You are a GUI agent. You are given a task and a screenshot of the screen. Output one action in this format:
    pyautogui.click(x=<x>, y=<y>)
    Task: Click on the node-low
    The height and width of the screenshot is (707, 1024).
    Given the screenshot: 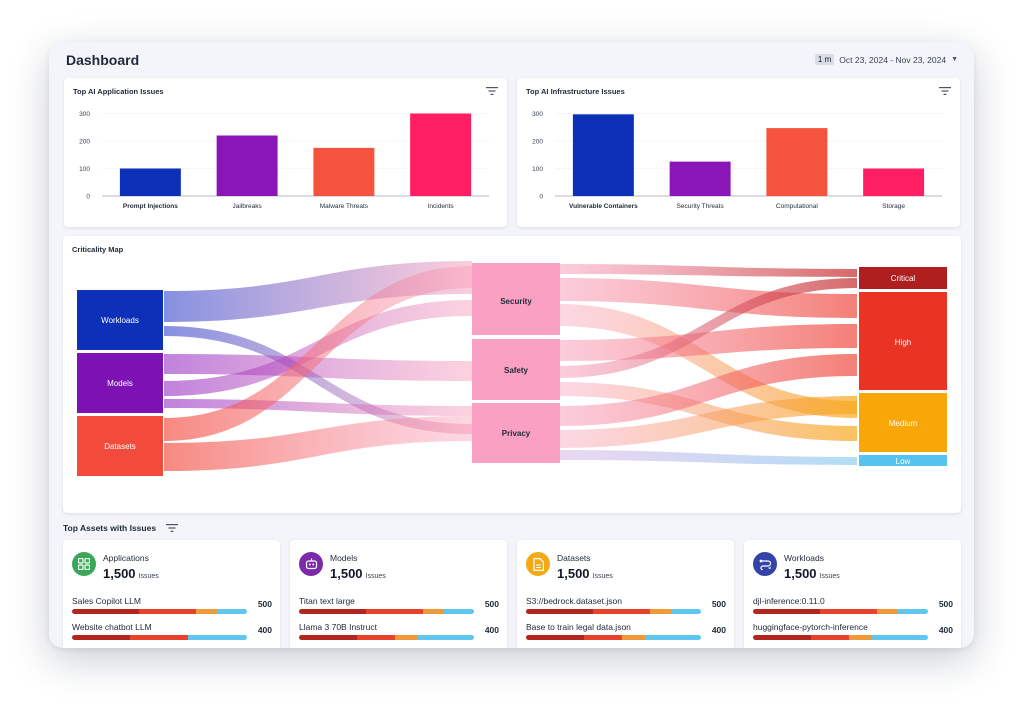 What is the action you would take?
    pyautogui.click(x=903, y=460)
    